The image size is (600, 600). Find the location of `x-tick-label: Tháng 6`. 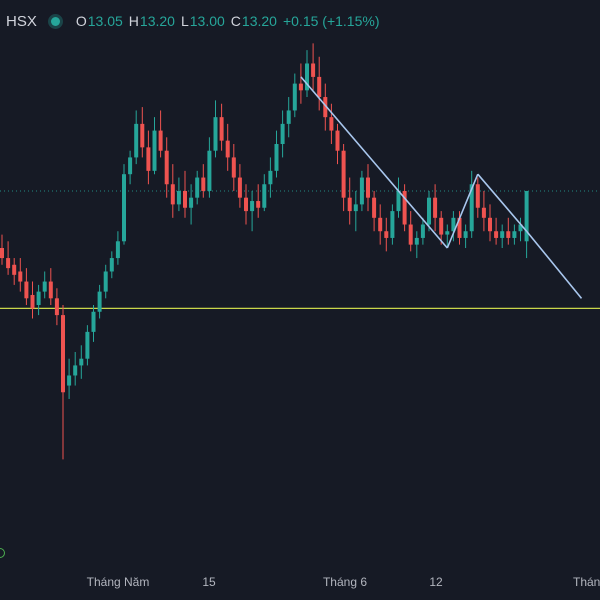

x-tick-label: Tháng 6 is located at coordinates (345, 582).